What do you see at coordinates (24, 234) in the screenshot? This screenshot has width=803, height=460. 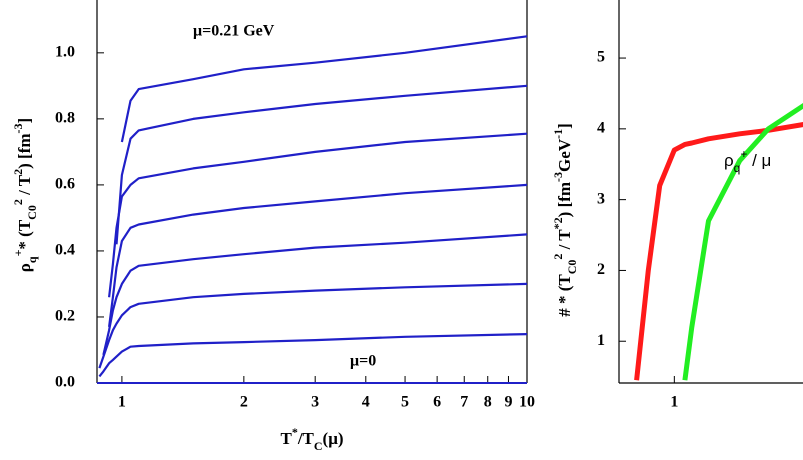 I see `y-axis-title-part: * (T` at bounding box center [24, 234].